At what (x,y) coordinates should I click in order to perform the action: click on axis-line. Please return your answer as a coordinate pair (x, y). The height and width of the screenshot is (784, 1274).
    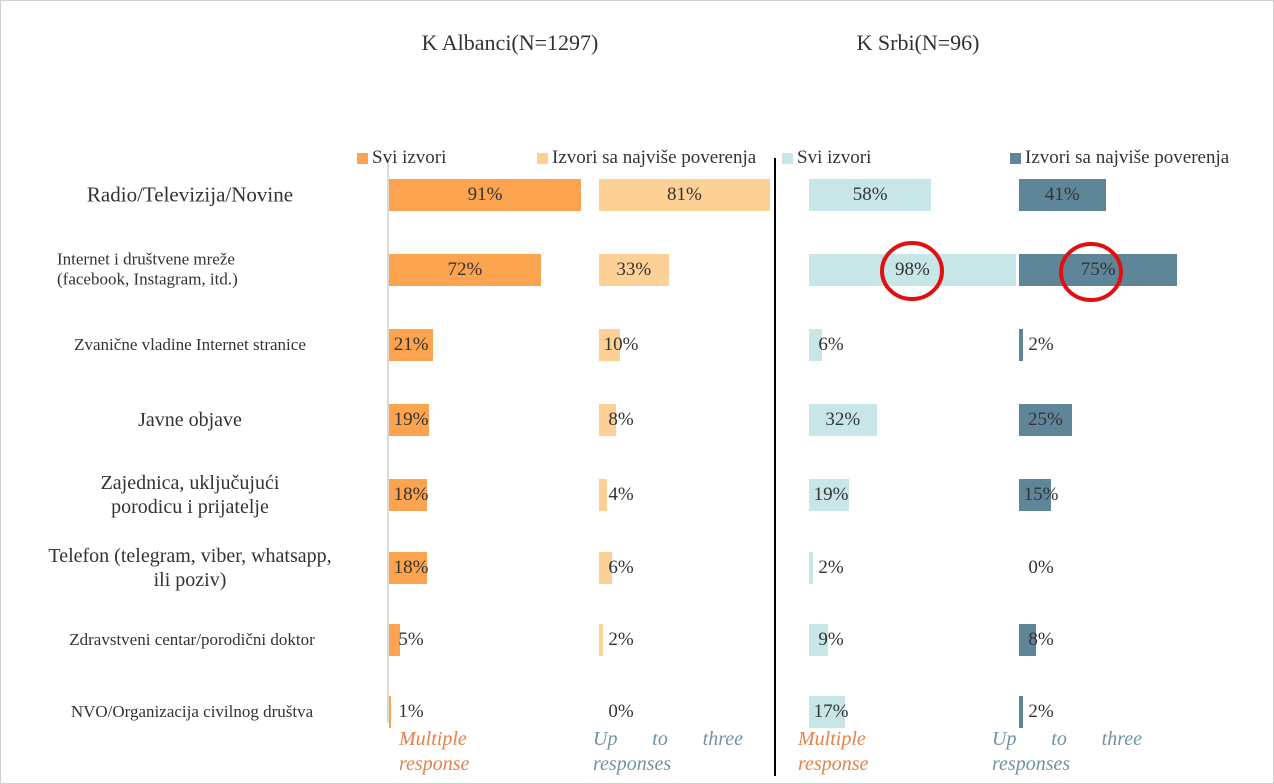
    Looking at the image, I should click on (388, 440).